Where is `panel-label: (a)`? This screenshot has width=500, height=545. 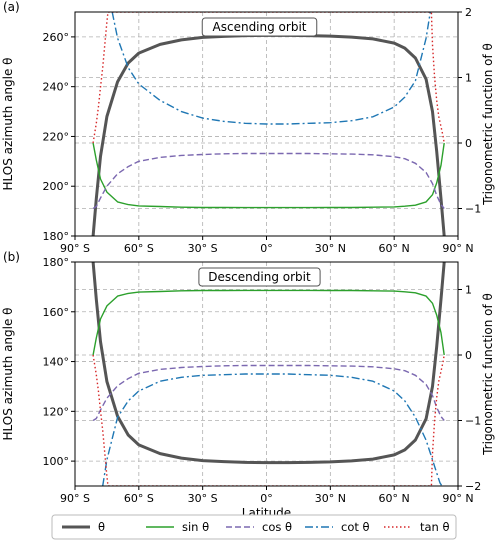
panel-label: (a) is located at coordinates (11, 7).